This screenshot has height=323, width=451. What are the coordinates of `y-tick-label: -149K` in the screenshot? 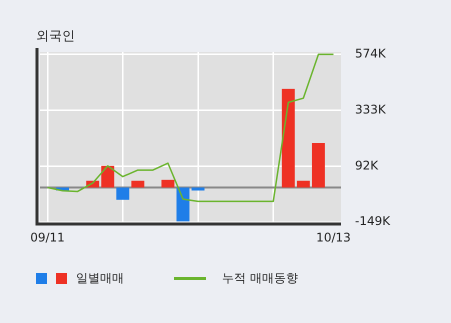 It's located at (373, 221).